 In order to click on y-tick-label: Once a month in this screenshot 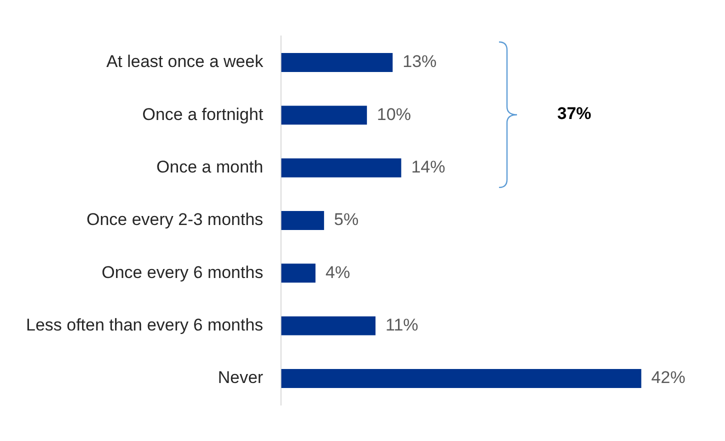, I will do `click(210, 167)`.